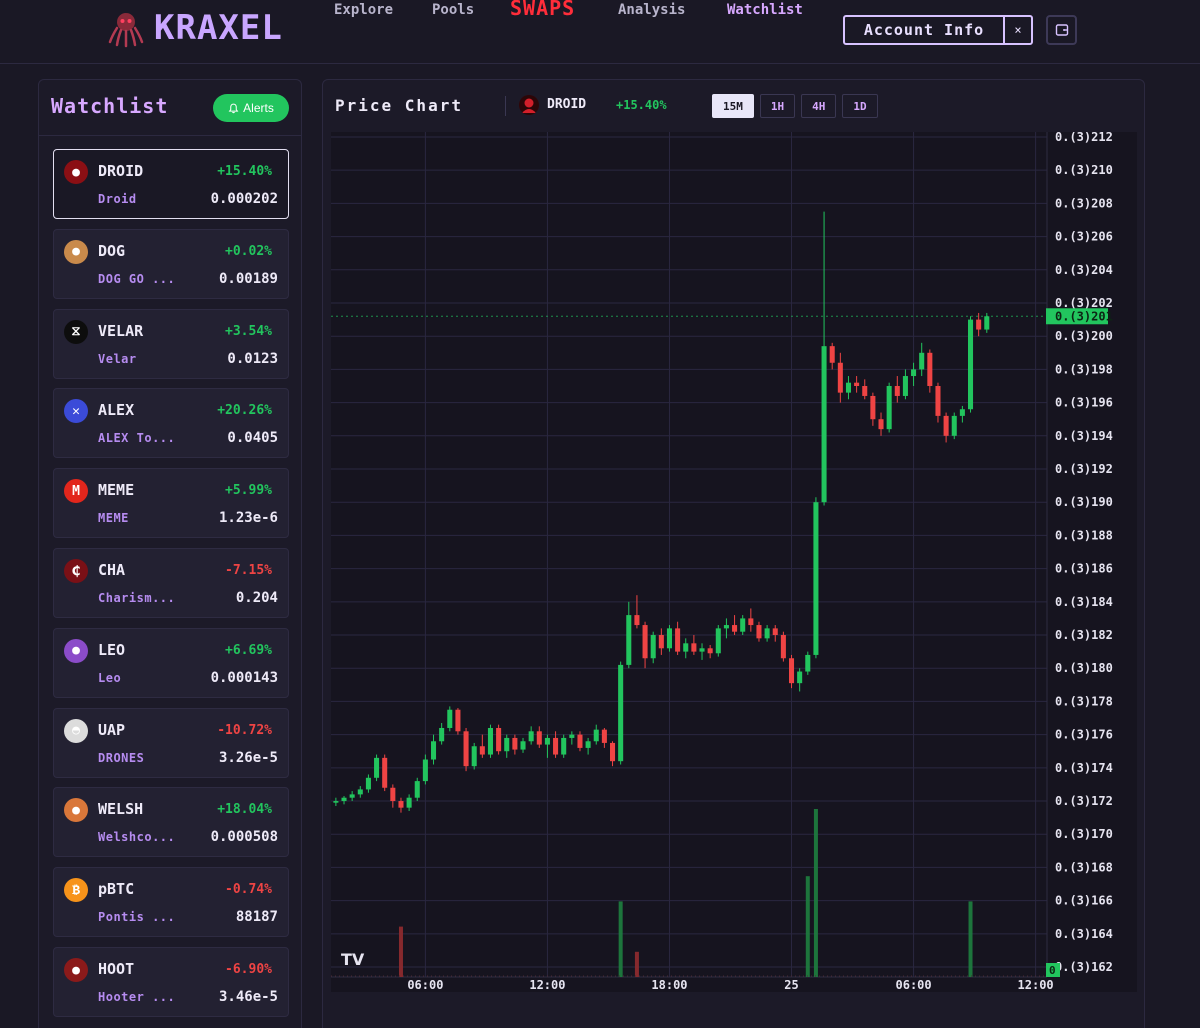  Describe the element at coordinates (652, 10) in the screenshot. I see `nav-analysis: Analysis` at that location.